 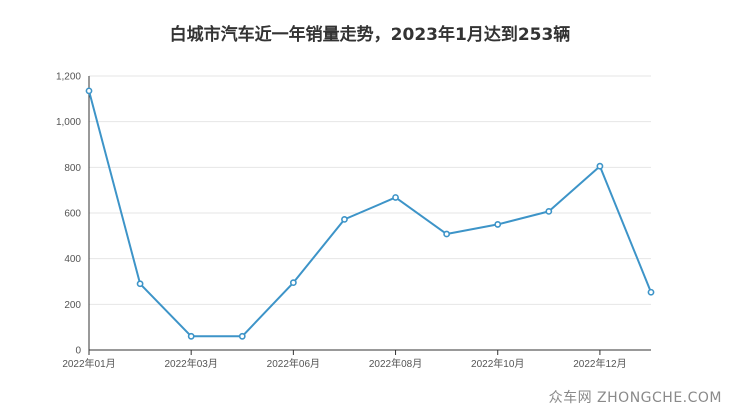 What do you see at coordinates (68, 77) in the screenshot?
I see `y-tick-label: 1,200` at bounding box center [68, 77].